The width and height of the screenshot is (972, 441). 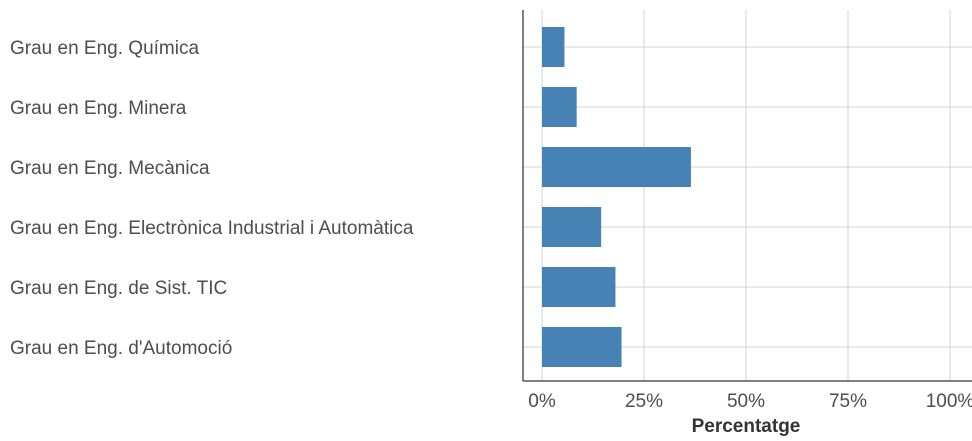 I want to click on category-label: Grau en Eng. d'Automoció, so click(x=121, y=348).